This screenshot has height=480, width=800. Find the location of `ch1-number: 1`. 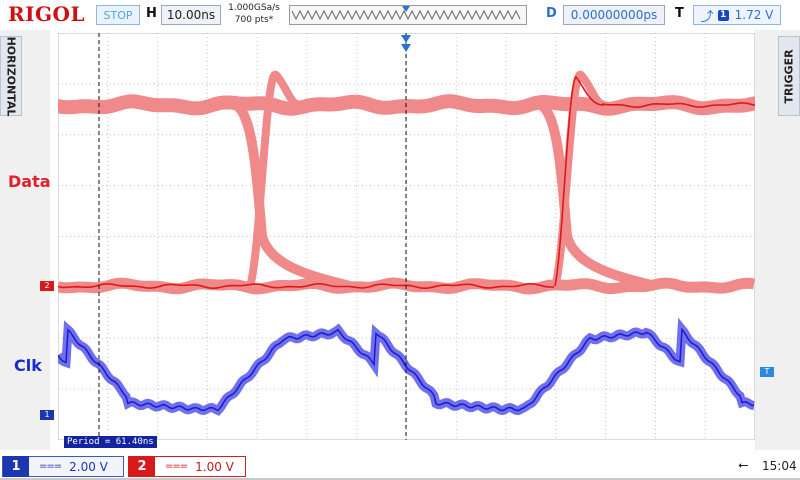

ch1-number: 1 is located at coordinates (16, 466).